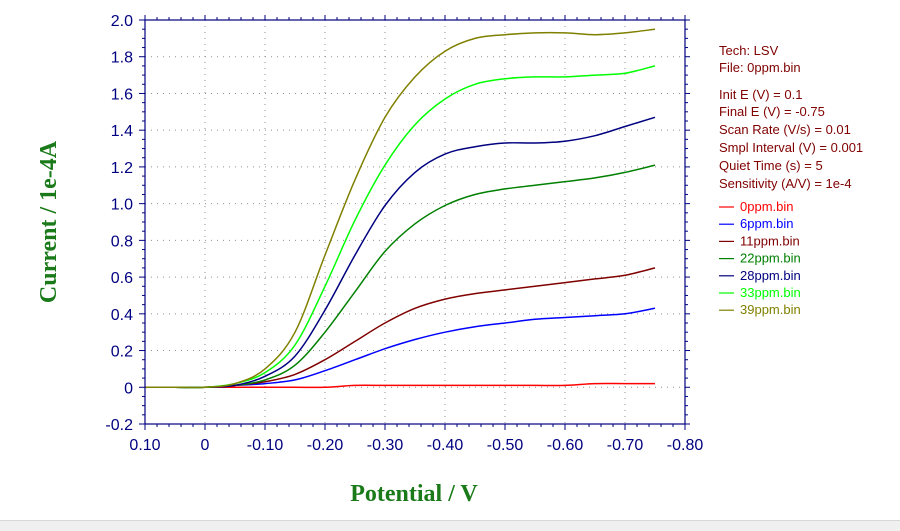 The image size is (900, 531). Describe the element at coordinates (450, 525) in the screenshot. I see `window-bottom-strip` at that location.